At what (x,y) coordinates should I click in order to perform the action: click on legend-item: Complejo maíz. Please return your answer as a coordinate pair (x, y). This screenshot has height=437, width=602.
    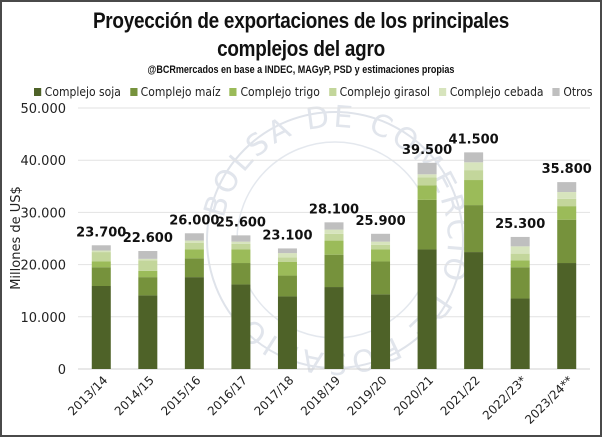
    Looking at the image, I should click on (175, 92).